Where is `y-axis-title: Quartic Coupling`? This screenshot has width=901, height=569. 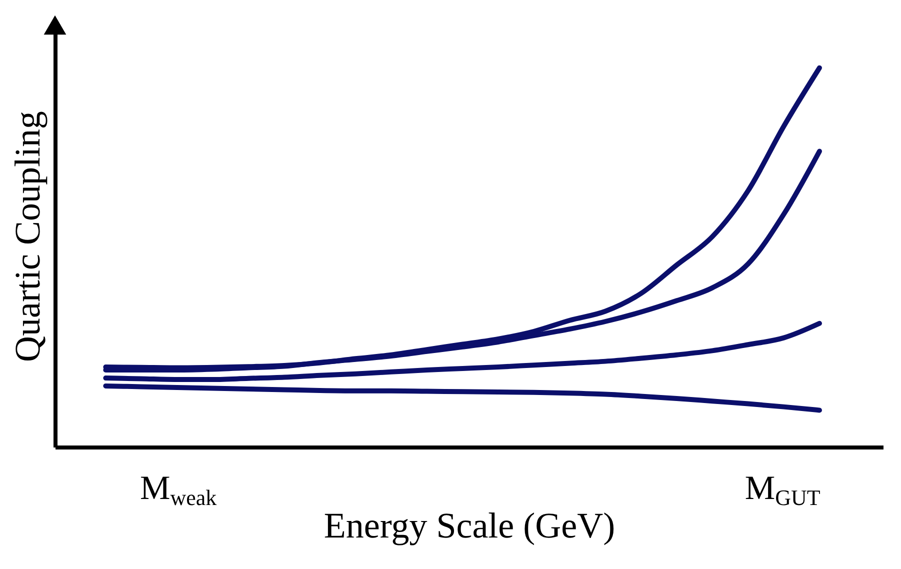
y-axis-title: Quartic Coupling is located at coordinates (28, 236).